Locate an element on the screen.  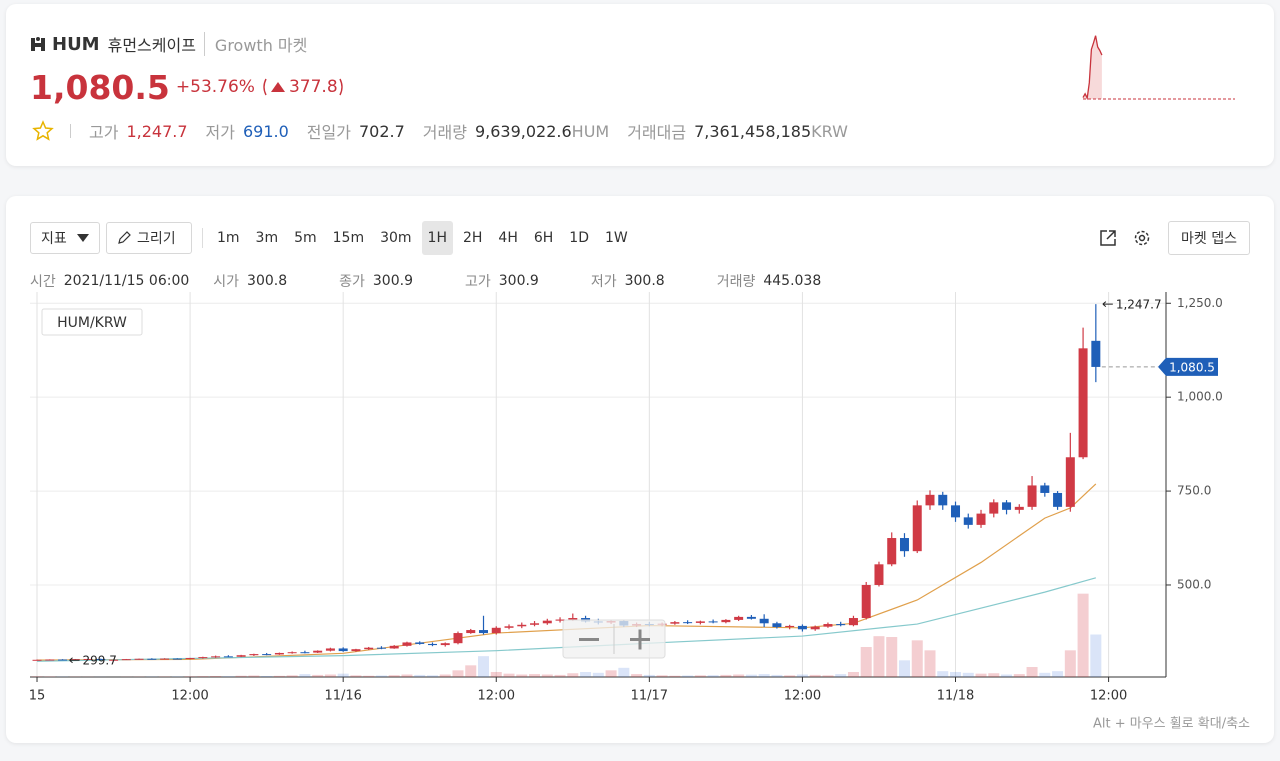
zoom-controls is located at coordinates (614, 639).